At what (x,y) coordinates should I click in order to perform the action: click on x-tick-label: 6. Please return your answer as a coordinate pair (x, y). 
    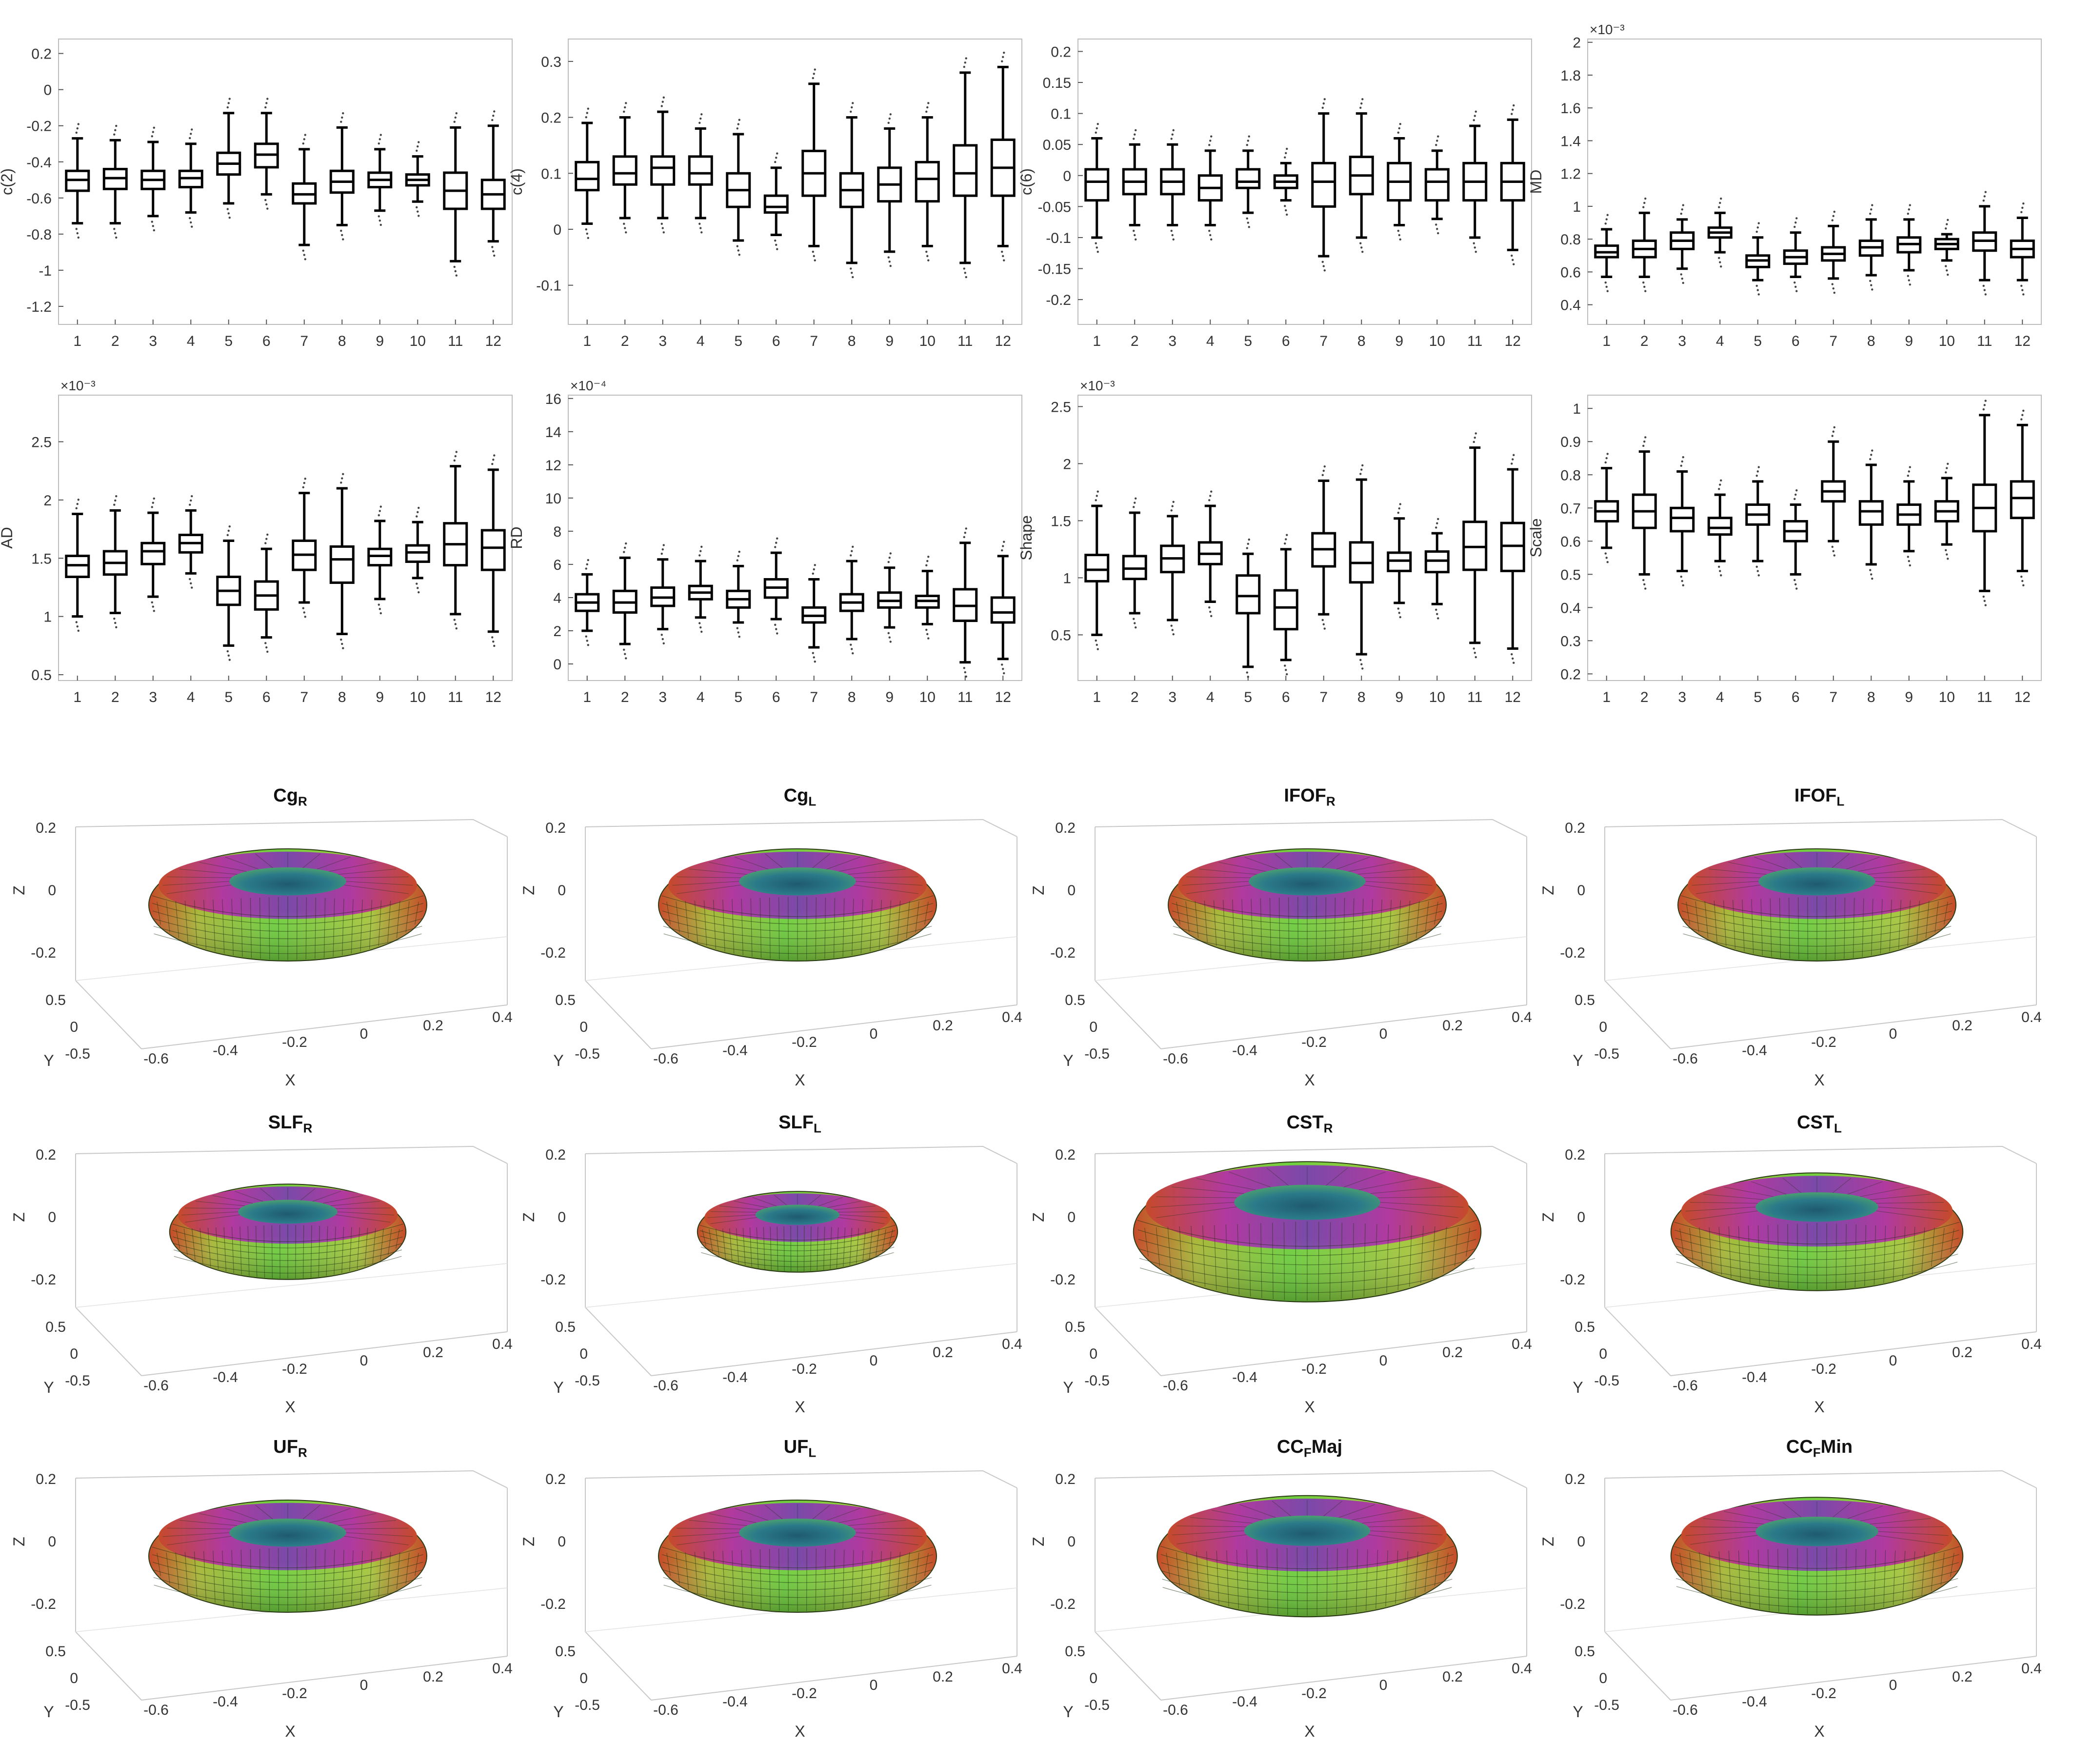
    Looking at the image, I should click on (1286, 697).